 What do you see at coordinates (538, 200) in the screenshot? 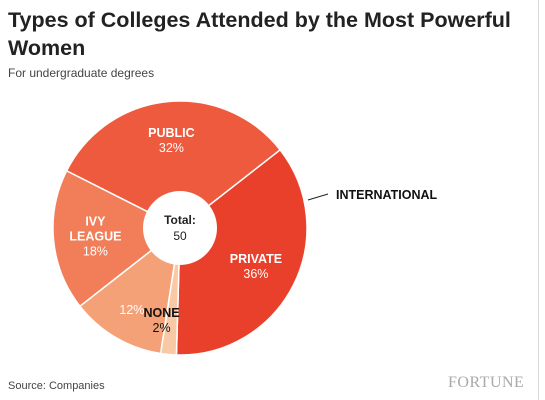
I see `right-divider` at bounding box center [538, 200].